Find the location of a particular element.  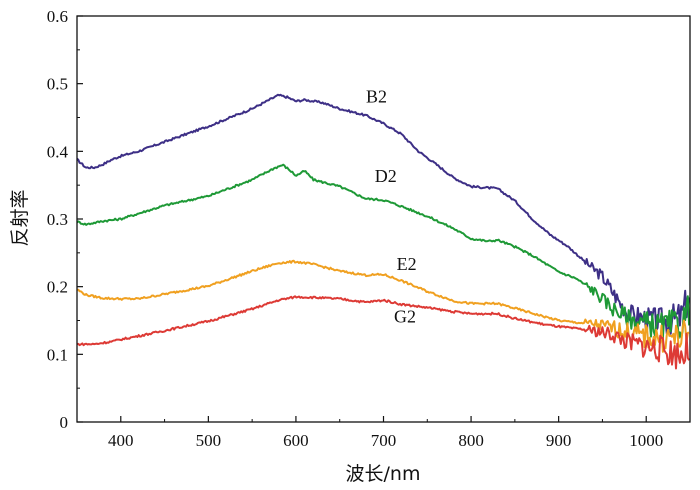

x-tick-label: 400 is located at coordinates (121, 440).